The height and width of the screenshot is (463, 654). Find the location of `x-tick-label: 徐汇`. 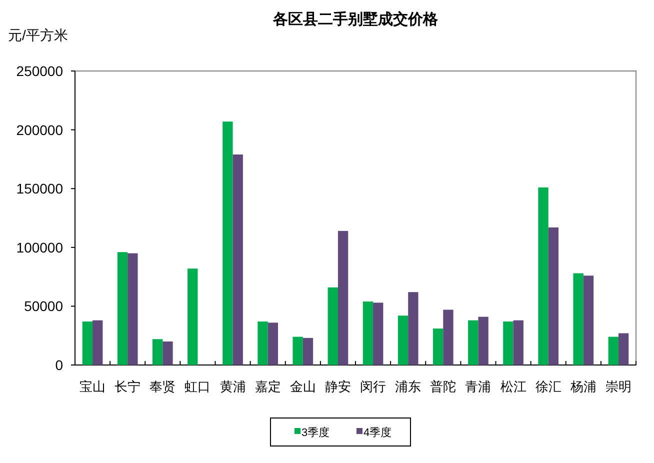

x-tick-label: 徐汇 is located at coordinates (548, 386).